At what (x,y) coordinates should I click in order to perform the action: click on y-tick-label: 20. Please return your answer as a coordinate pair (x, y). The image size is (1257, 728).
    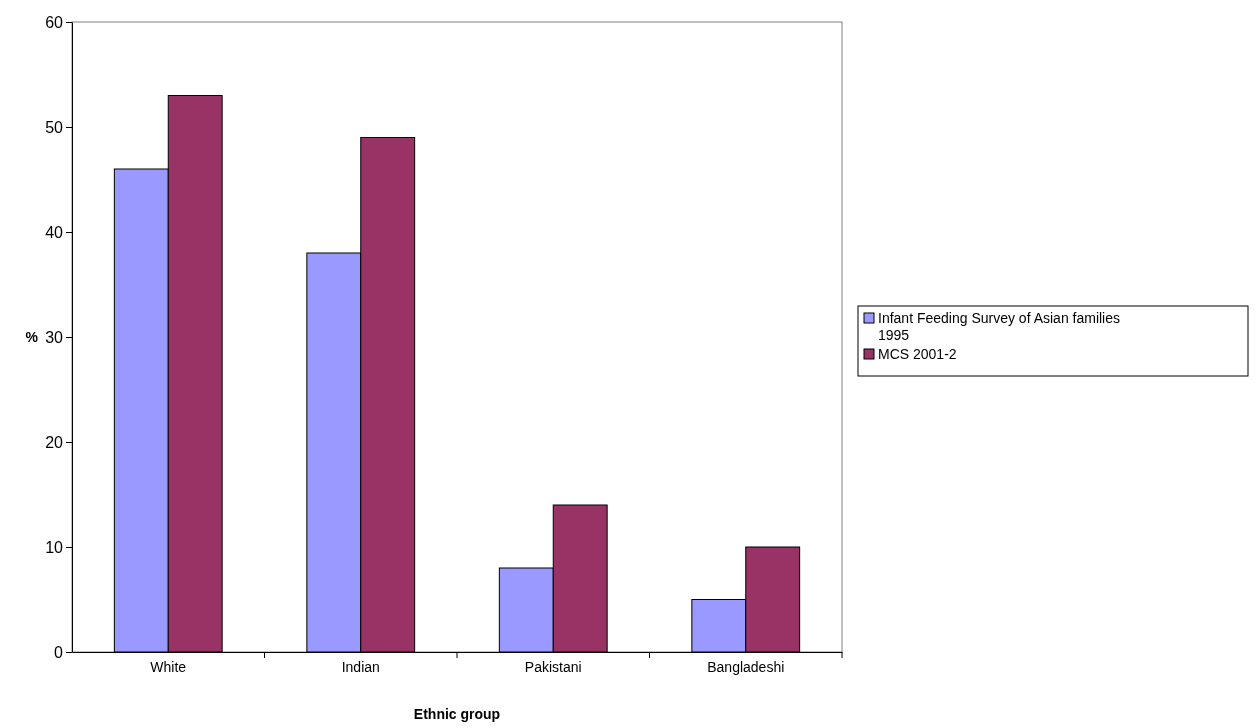
    Looking at the image, I should click on (54, 442).